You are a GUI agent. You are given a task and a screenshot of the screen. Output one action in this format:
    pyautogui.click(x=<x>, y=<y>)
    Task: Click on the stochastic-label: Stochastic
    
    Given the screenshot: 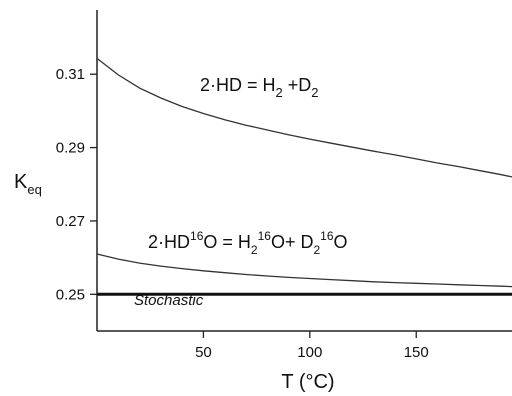 What is the action you would take?
    pyautogui.click(x=169, y=300)
    